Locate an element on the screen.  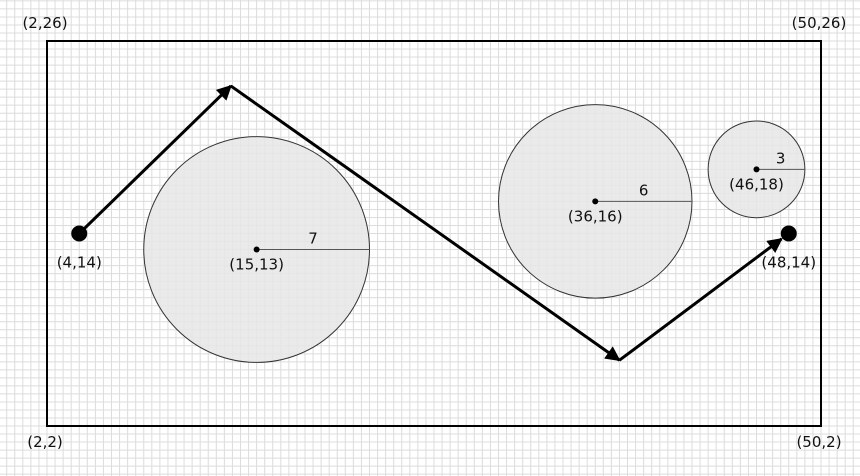
goal-label: (48,14) is located at coordinates (788, 263).